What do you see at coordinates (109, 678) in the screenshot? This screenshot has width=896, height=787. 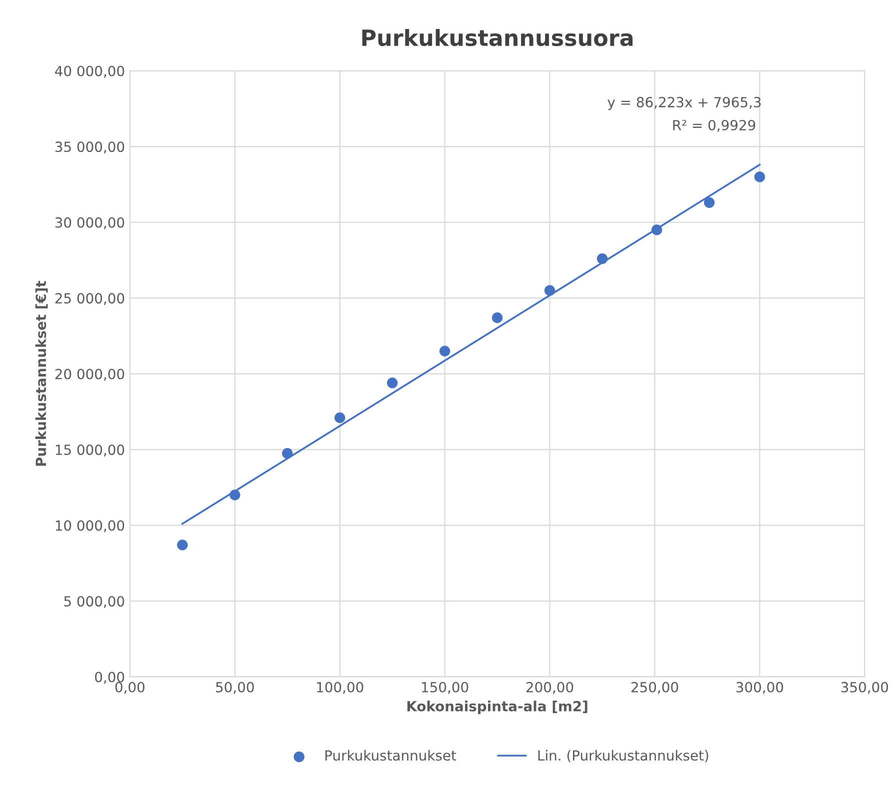 I see `y-tick-label: 0,00` at bounding box center [109, 678].